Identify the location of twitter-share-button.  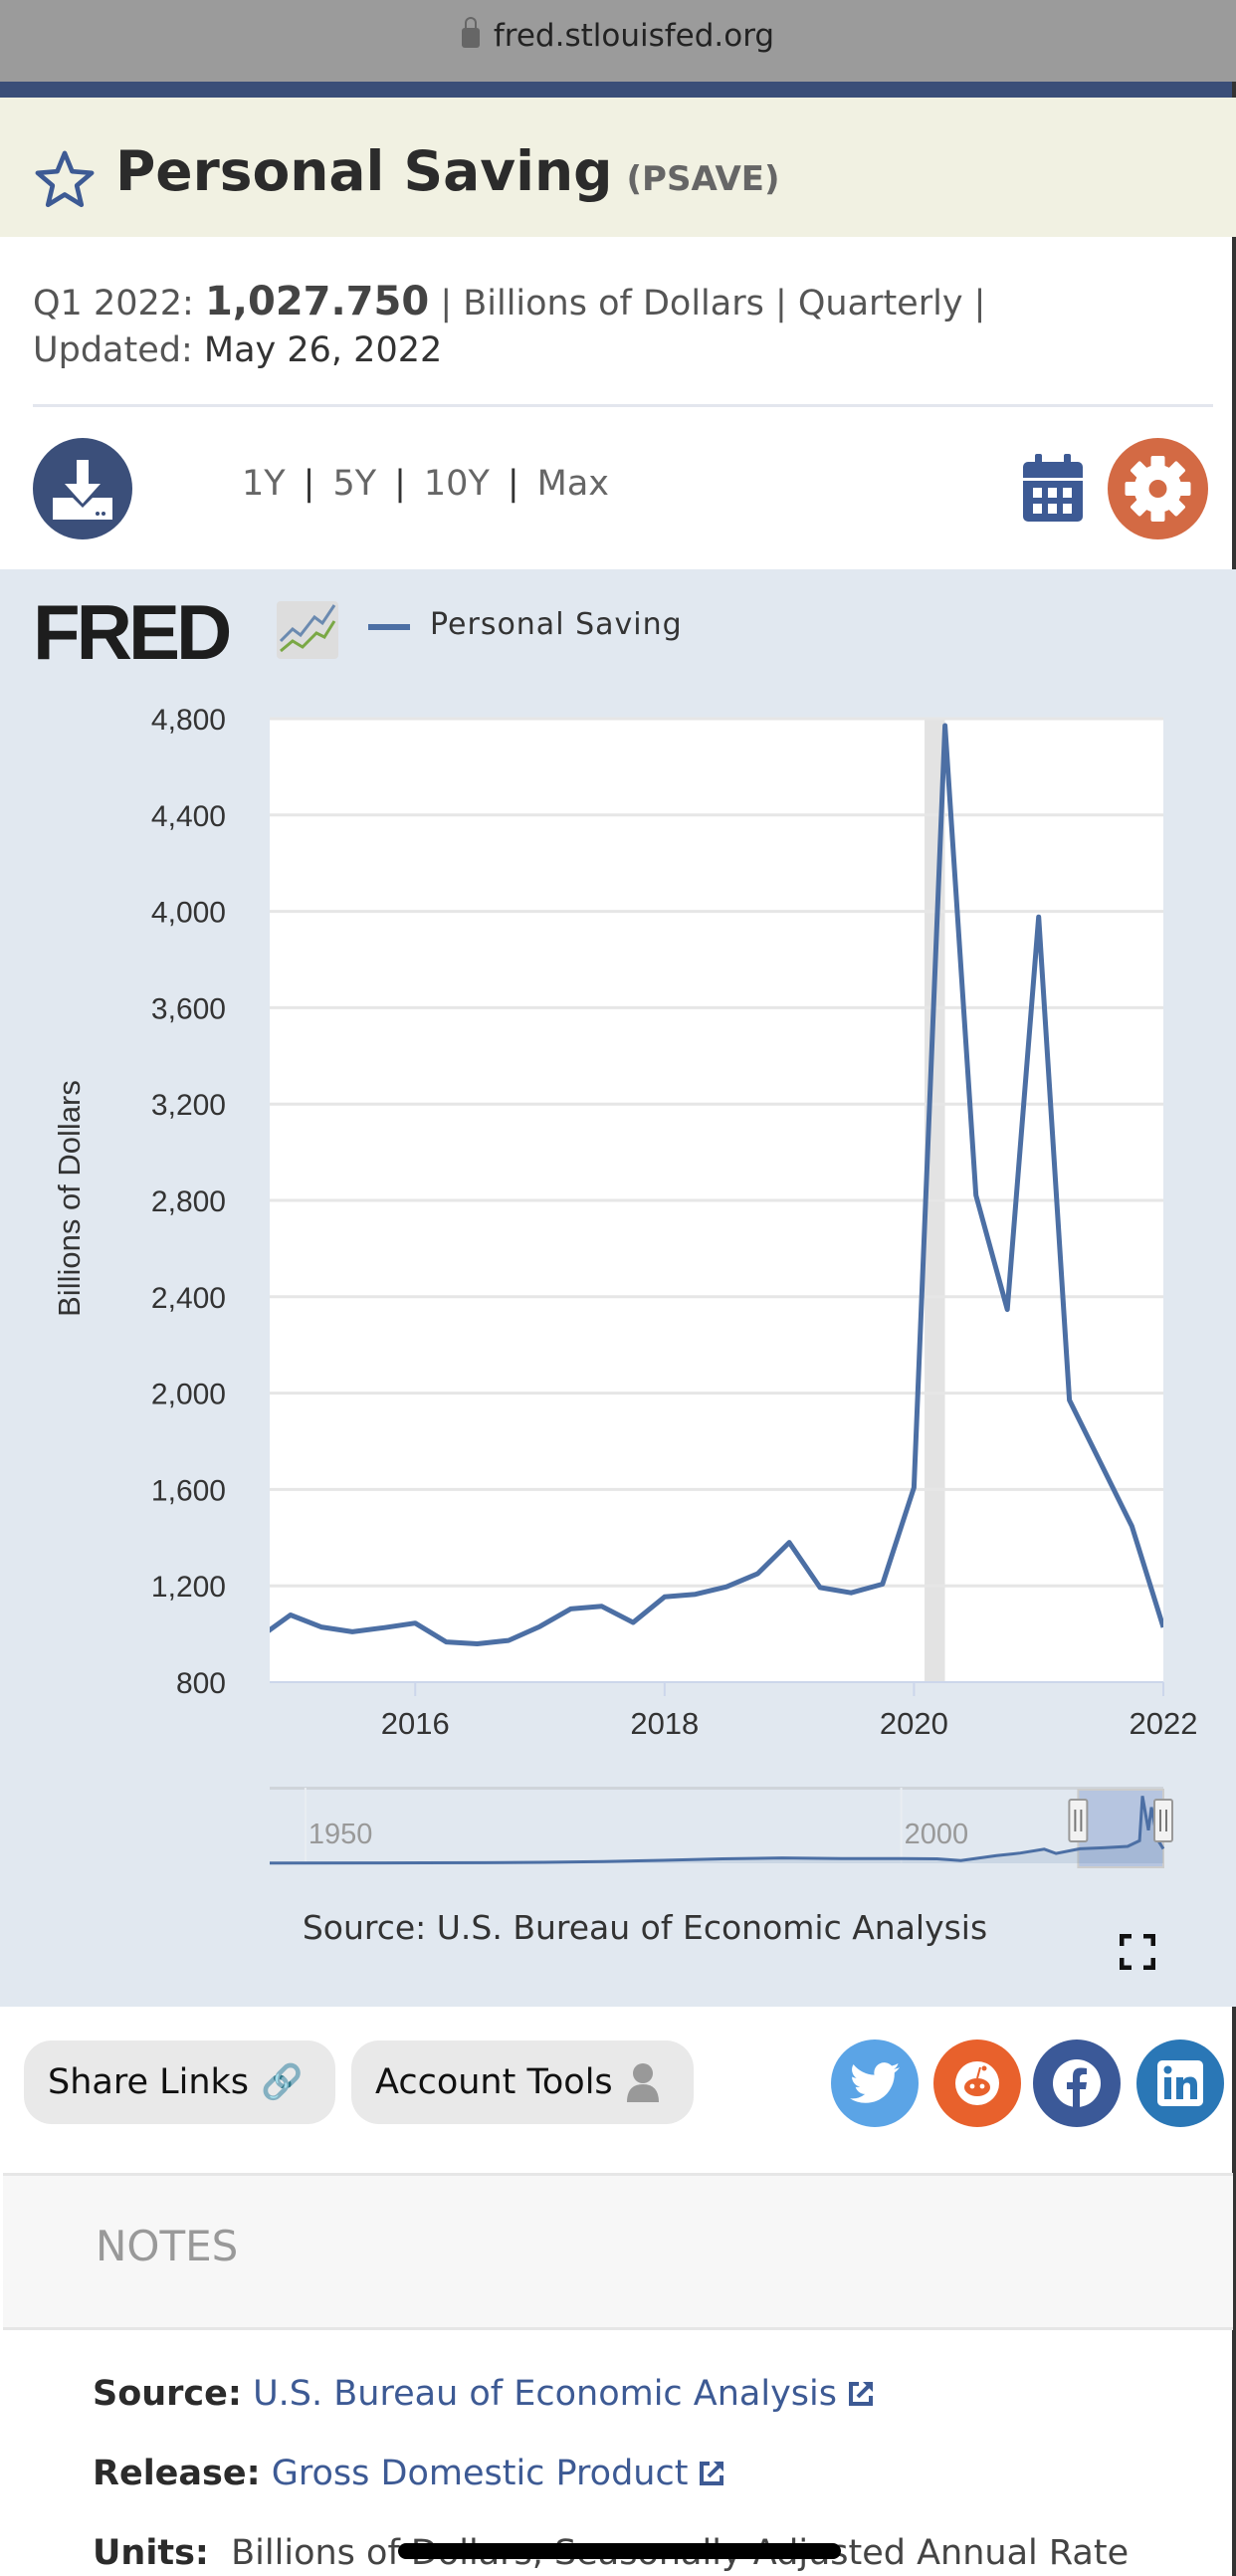
(875, 2083).